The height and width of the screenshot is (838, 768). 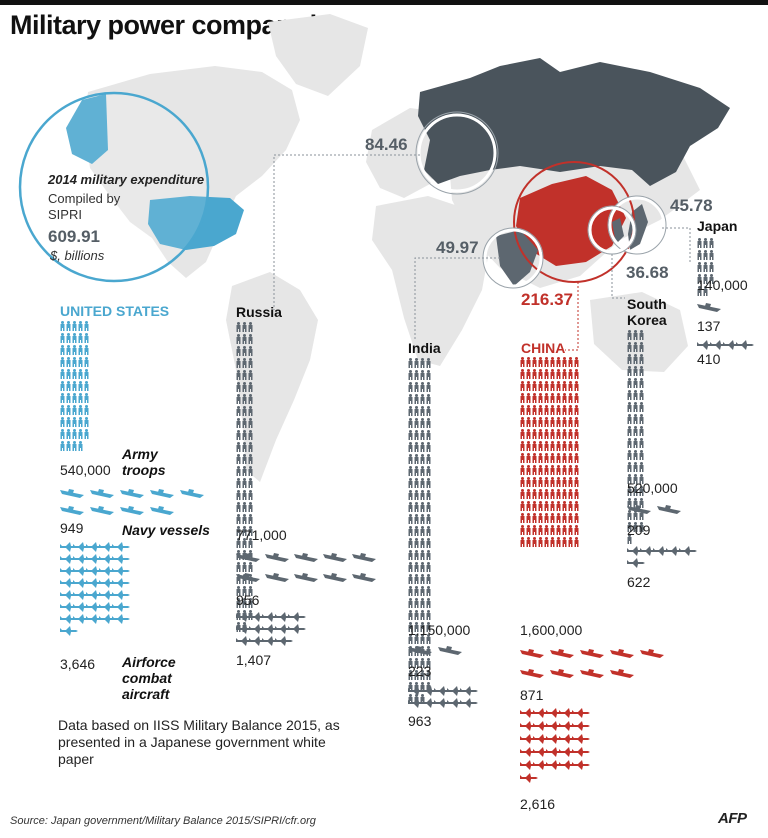 What do you see at coordinates (147, 678) in the screenshot?
I see `air-label-line2: combat` at bounding box center [147, 678].